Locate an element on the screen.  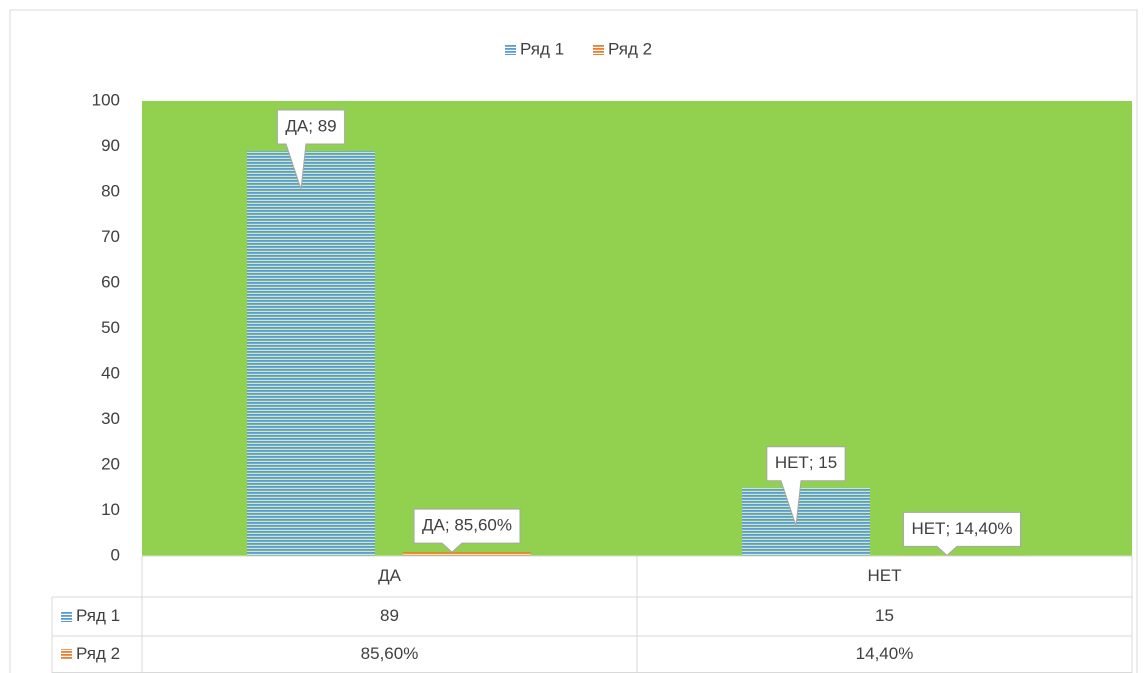
data-label: НЕТ; 14,40% is located at coordinates (961, 528).